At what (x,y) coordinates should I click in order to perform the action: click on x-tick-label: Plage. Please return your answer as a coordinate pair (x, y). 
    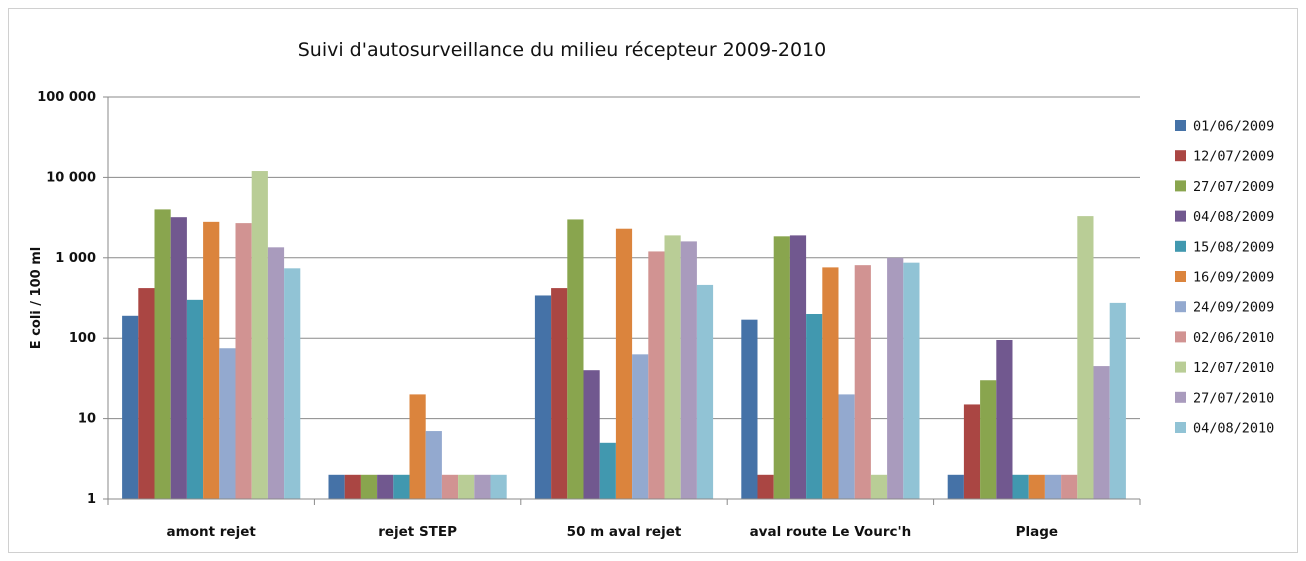
    Looking at the image, I should click on (1037, 532).